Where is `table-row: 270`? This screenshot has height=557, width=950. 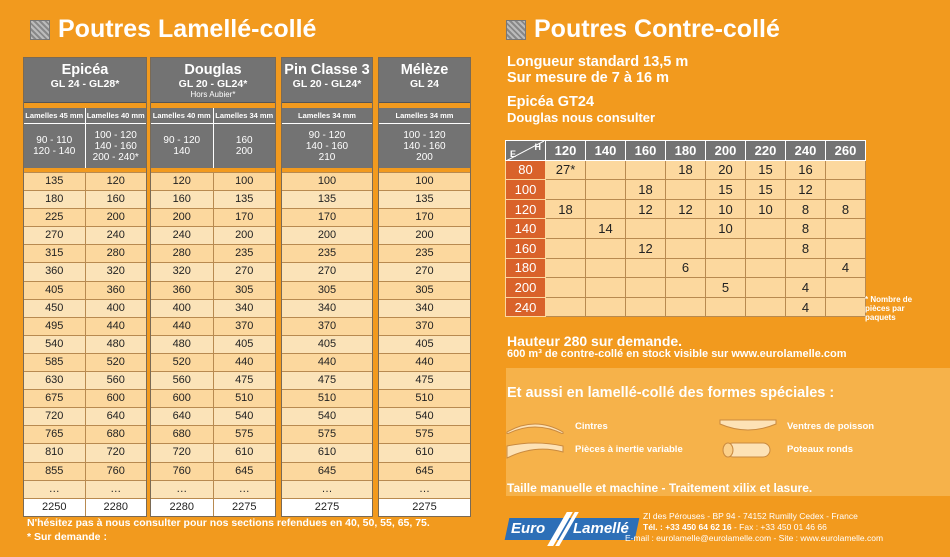 table-row: 270 is located at coordinates (327, 271).